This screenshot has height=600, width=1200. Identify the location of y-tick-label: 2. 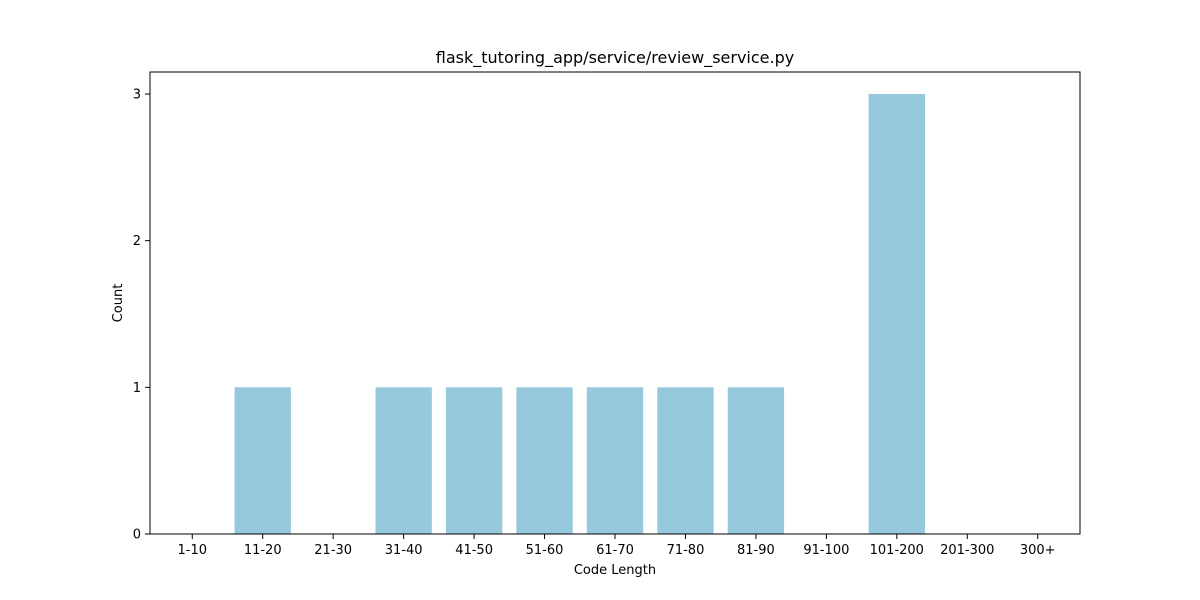
(137, 241).